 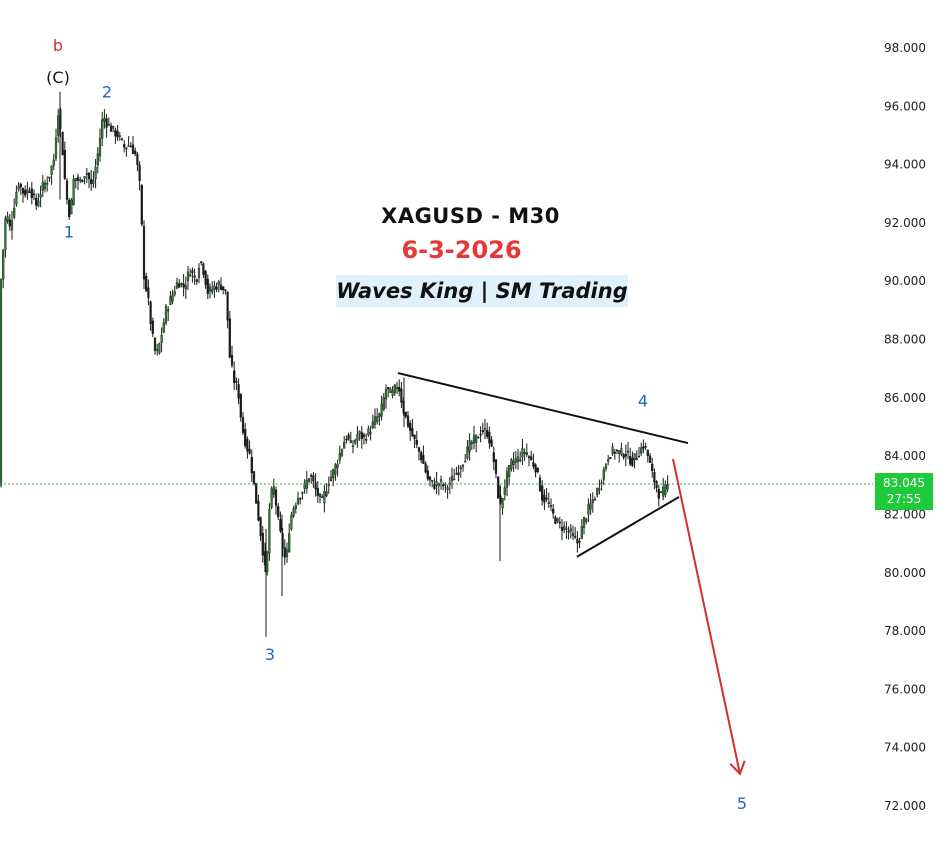 I want to click on projection-arrow-head, so click(x=737, y=768).